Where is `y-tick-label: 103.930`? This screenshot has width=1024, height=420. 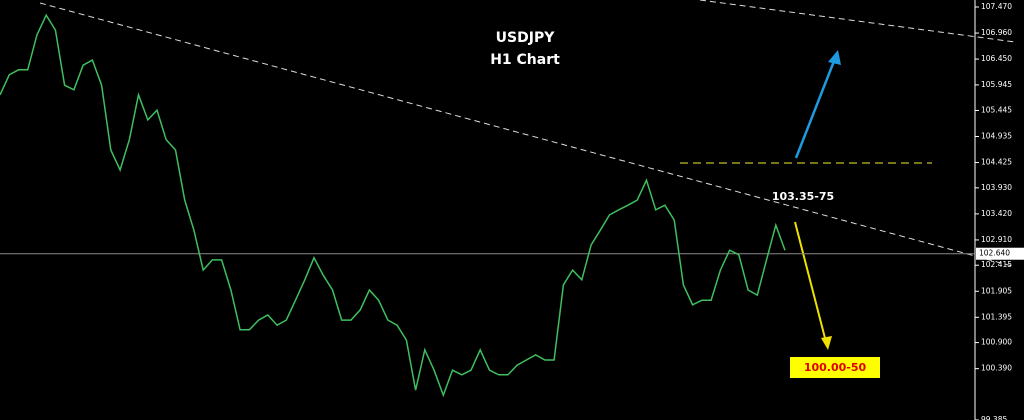
y-tick-label: 103.930 is located at coordinates (996, 187).